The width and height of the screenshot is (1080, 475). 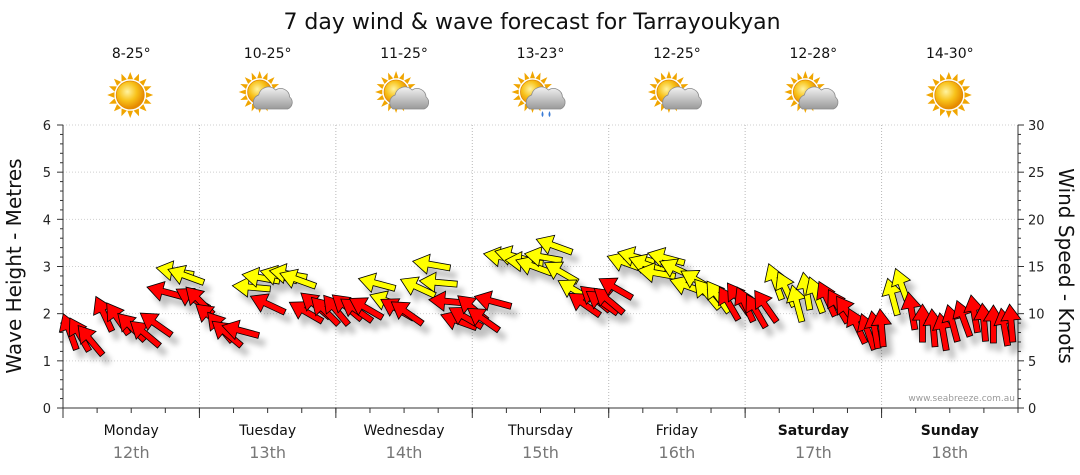 I want to click on right-tick-label: 15, so click(x=1036, y=268).